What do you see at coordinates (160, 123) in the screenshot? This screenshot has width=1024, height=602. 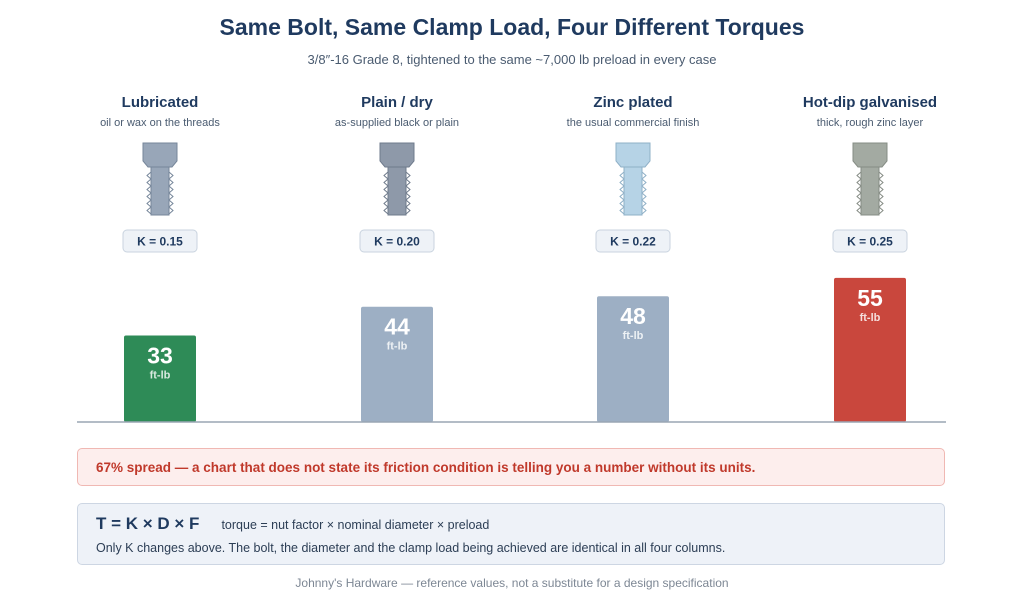 I see `category-description: oil or wax on the threads` at bounding box center [160, 123].